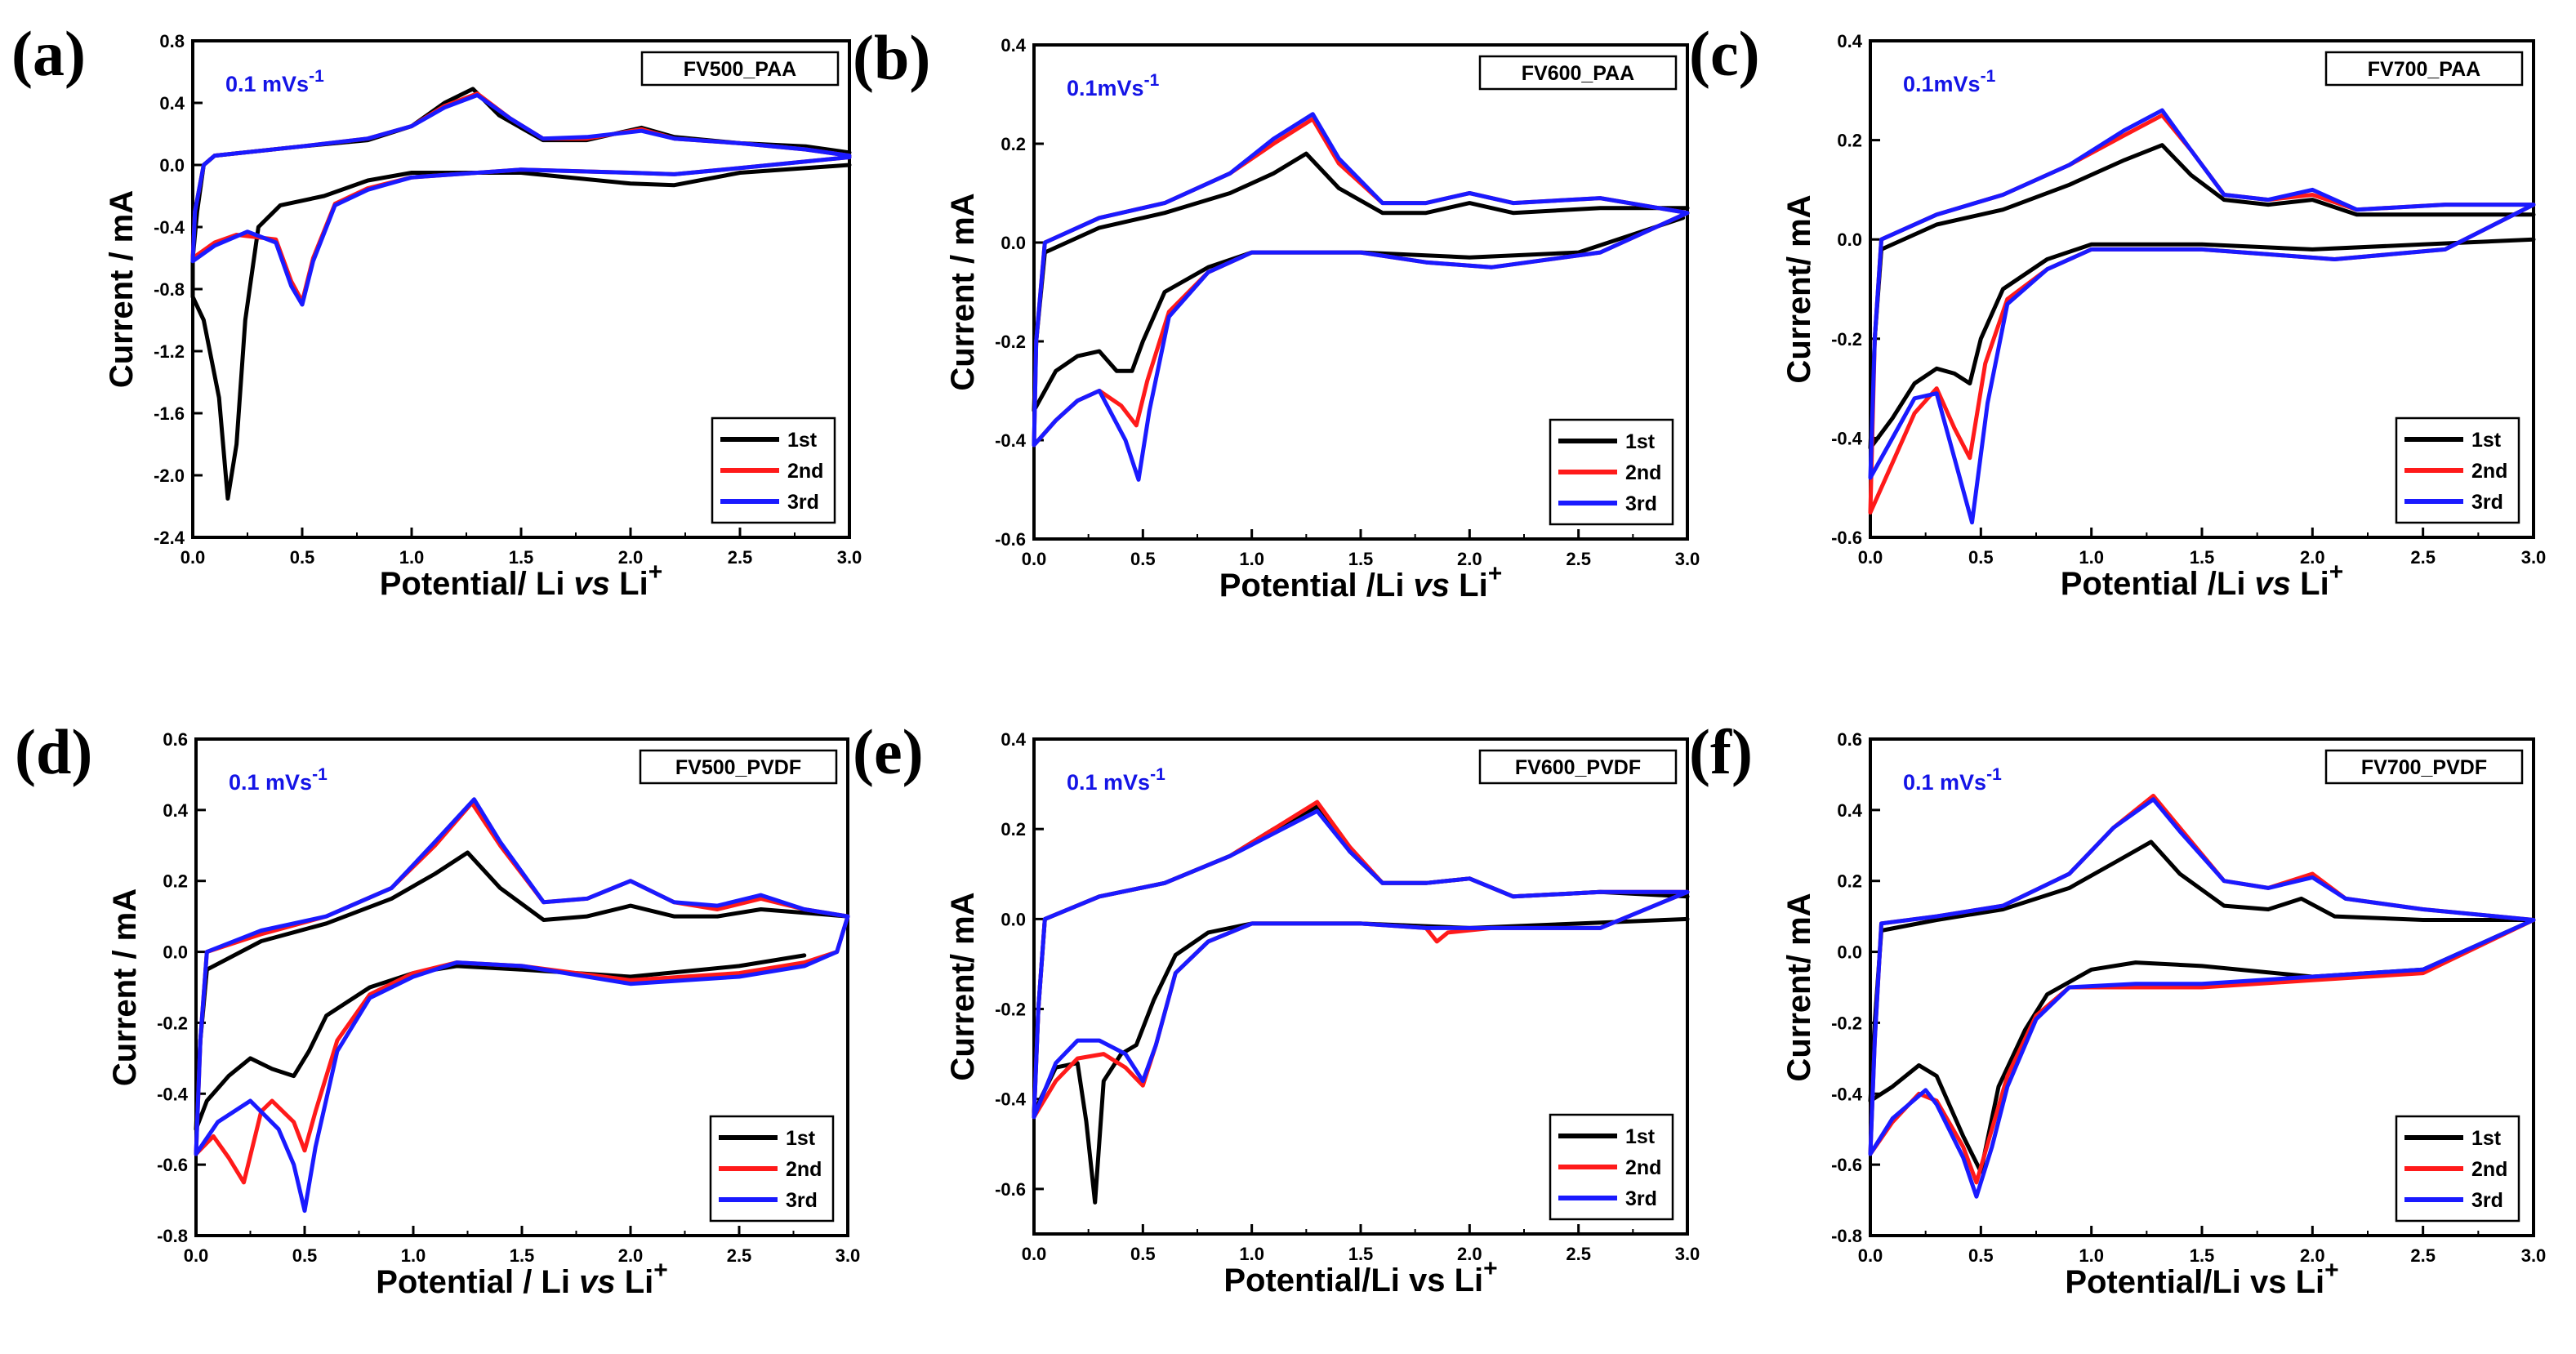 This screenshot has width=2576, height=1354. Describe the element at coordinates (891, 57) in the screenshot. I see `panel-label: (b)` at that location.